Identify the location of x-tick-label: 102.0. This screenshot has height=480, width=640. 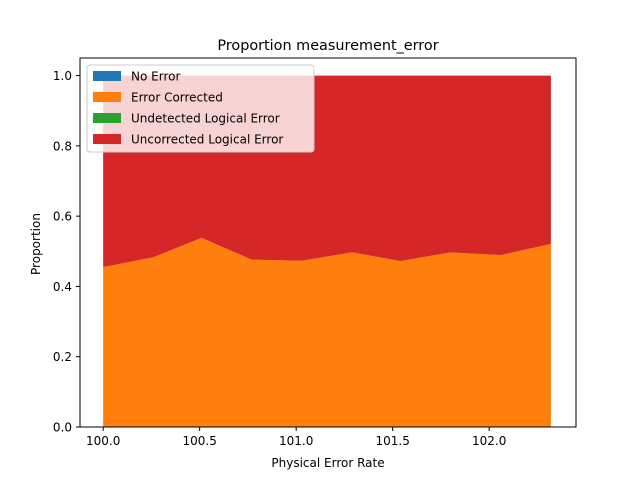
(489, 441).